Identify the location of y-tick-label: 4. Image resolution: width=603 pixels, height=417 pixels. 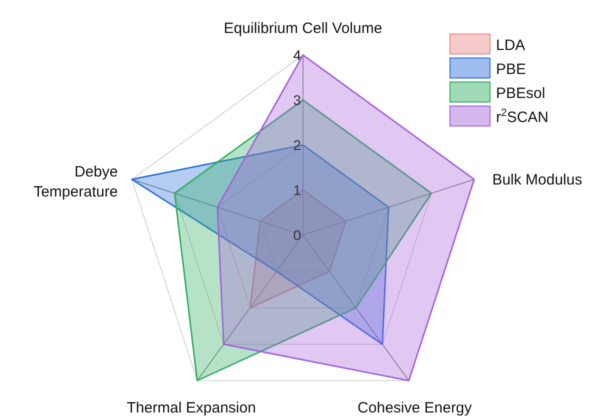
(297, 55).